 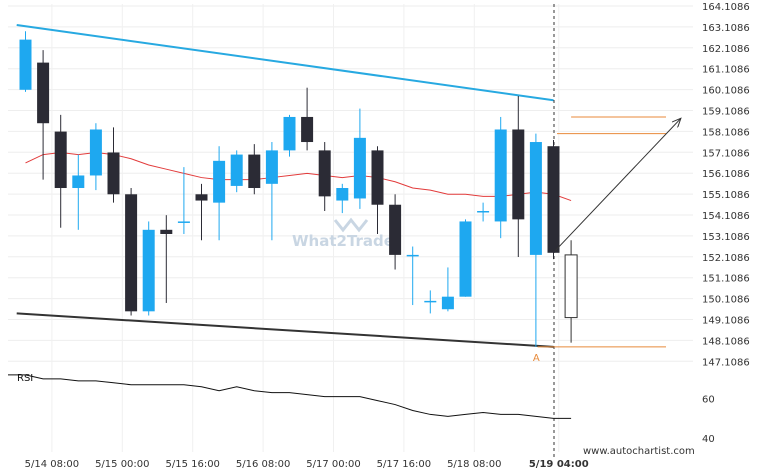 What do you see at coordinates (726, 195) in the screenshot?
I see `y-tick-label: 155.1086` at bounding box center [726, 195].